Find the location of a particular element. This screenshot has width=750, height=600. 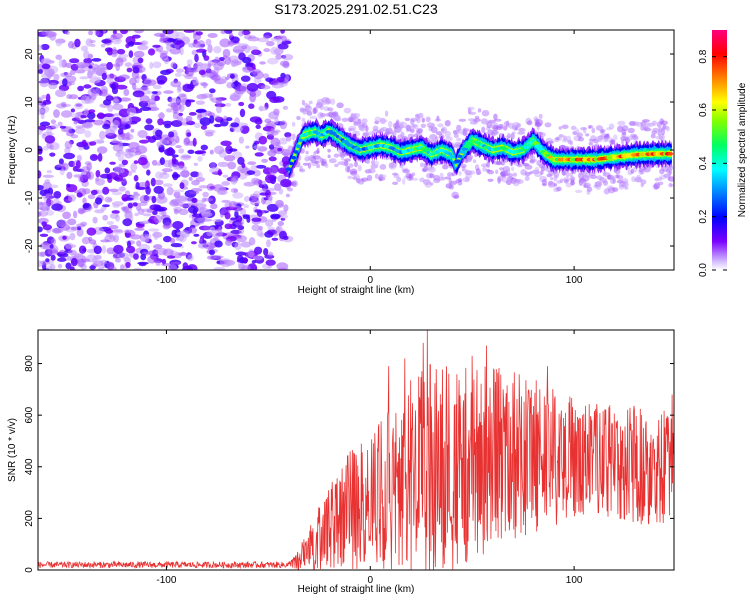

colorbar-tick-label: 0.4 is located at coordinates (703, 163).